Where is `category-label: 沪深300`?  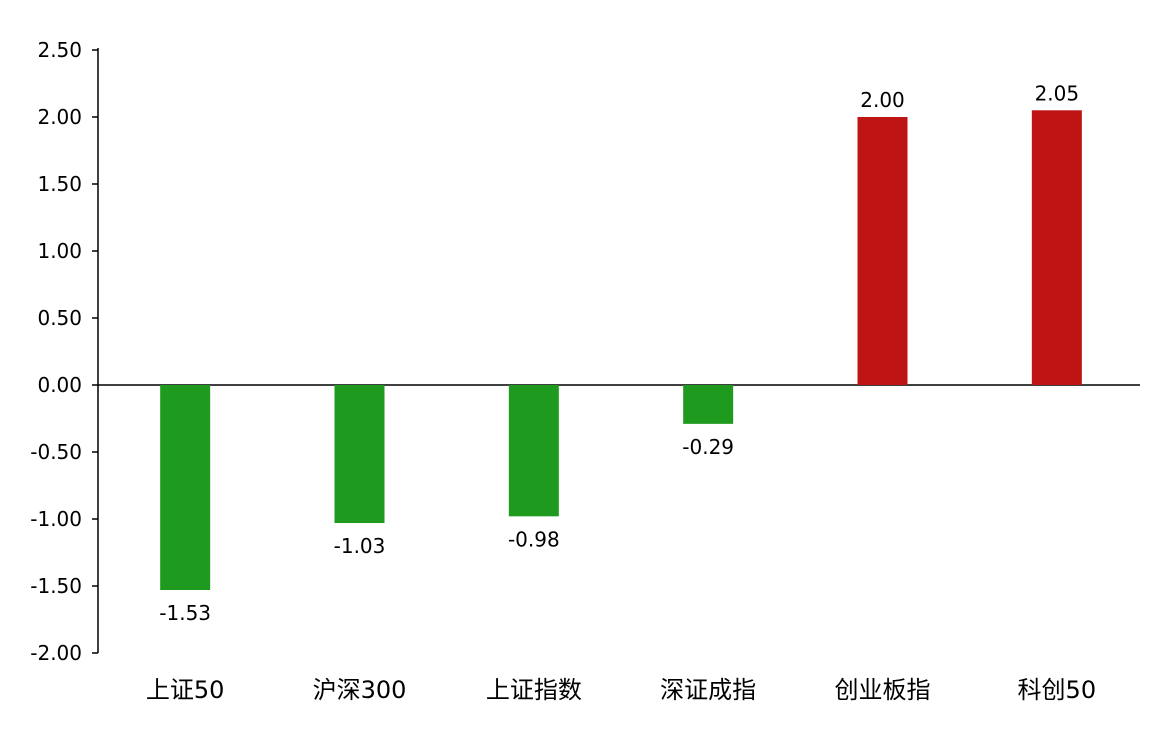
category-label: 沪深300 is located at coordinates (360, 690).